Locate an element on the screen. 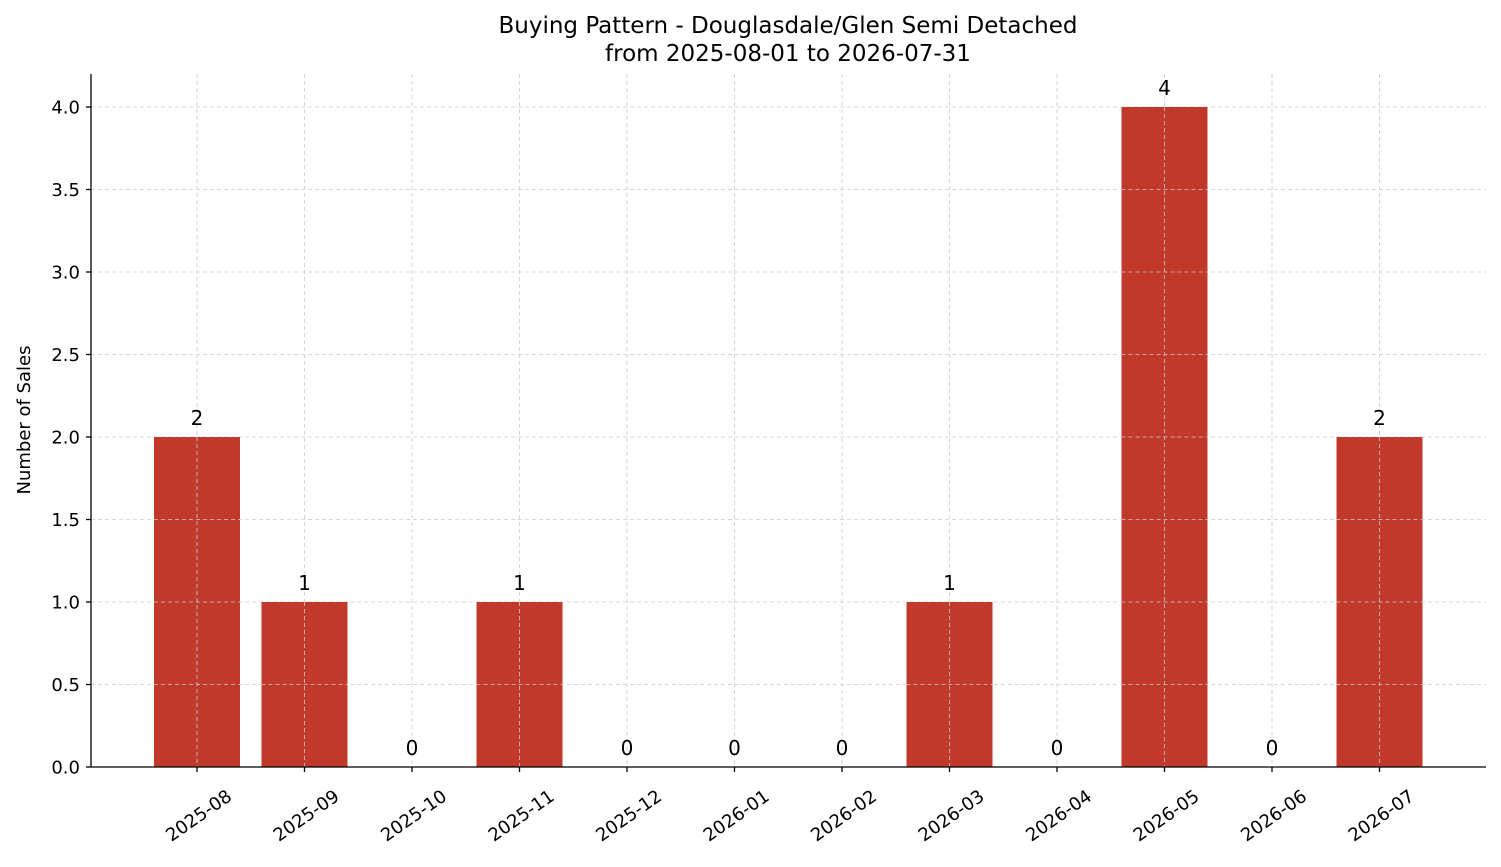 Image resolution: width=1501 pixels, height=867 pixels. data-label: 4 is located at coordinates (1164, 88).